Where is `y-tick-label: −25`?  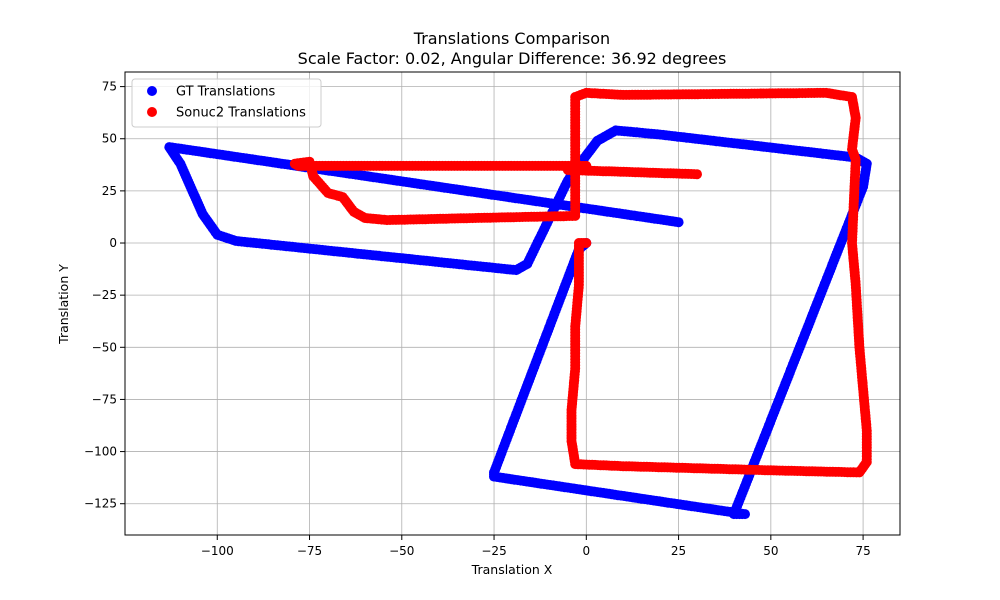
y-tick-label: −25 is located at coordinates (104, 295).